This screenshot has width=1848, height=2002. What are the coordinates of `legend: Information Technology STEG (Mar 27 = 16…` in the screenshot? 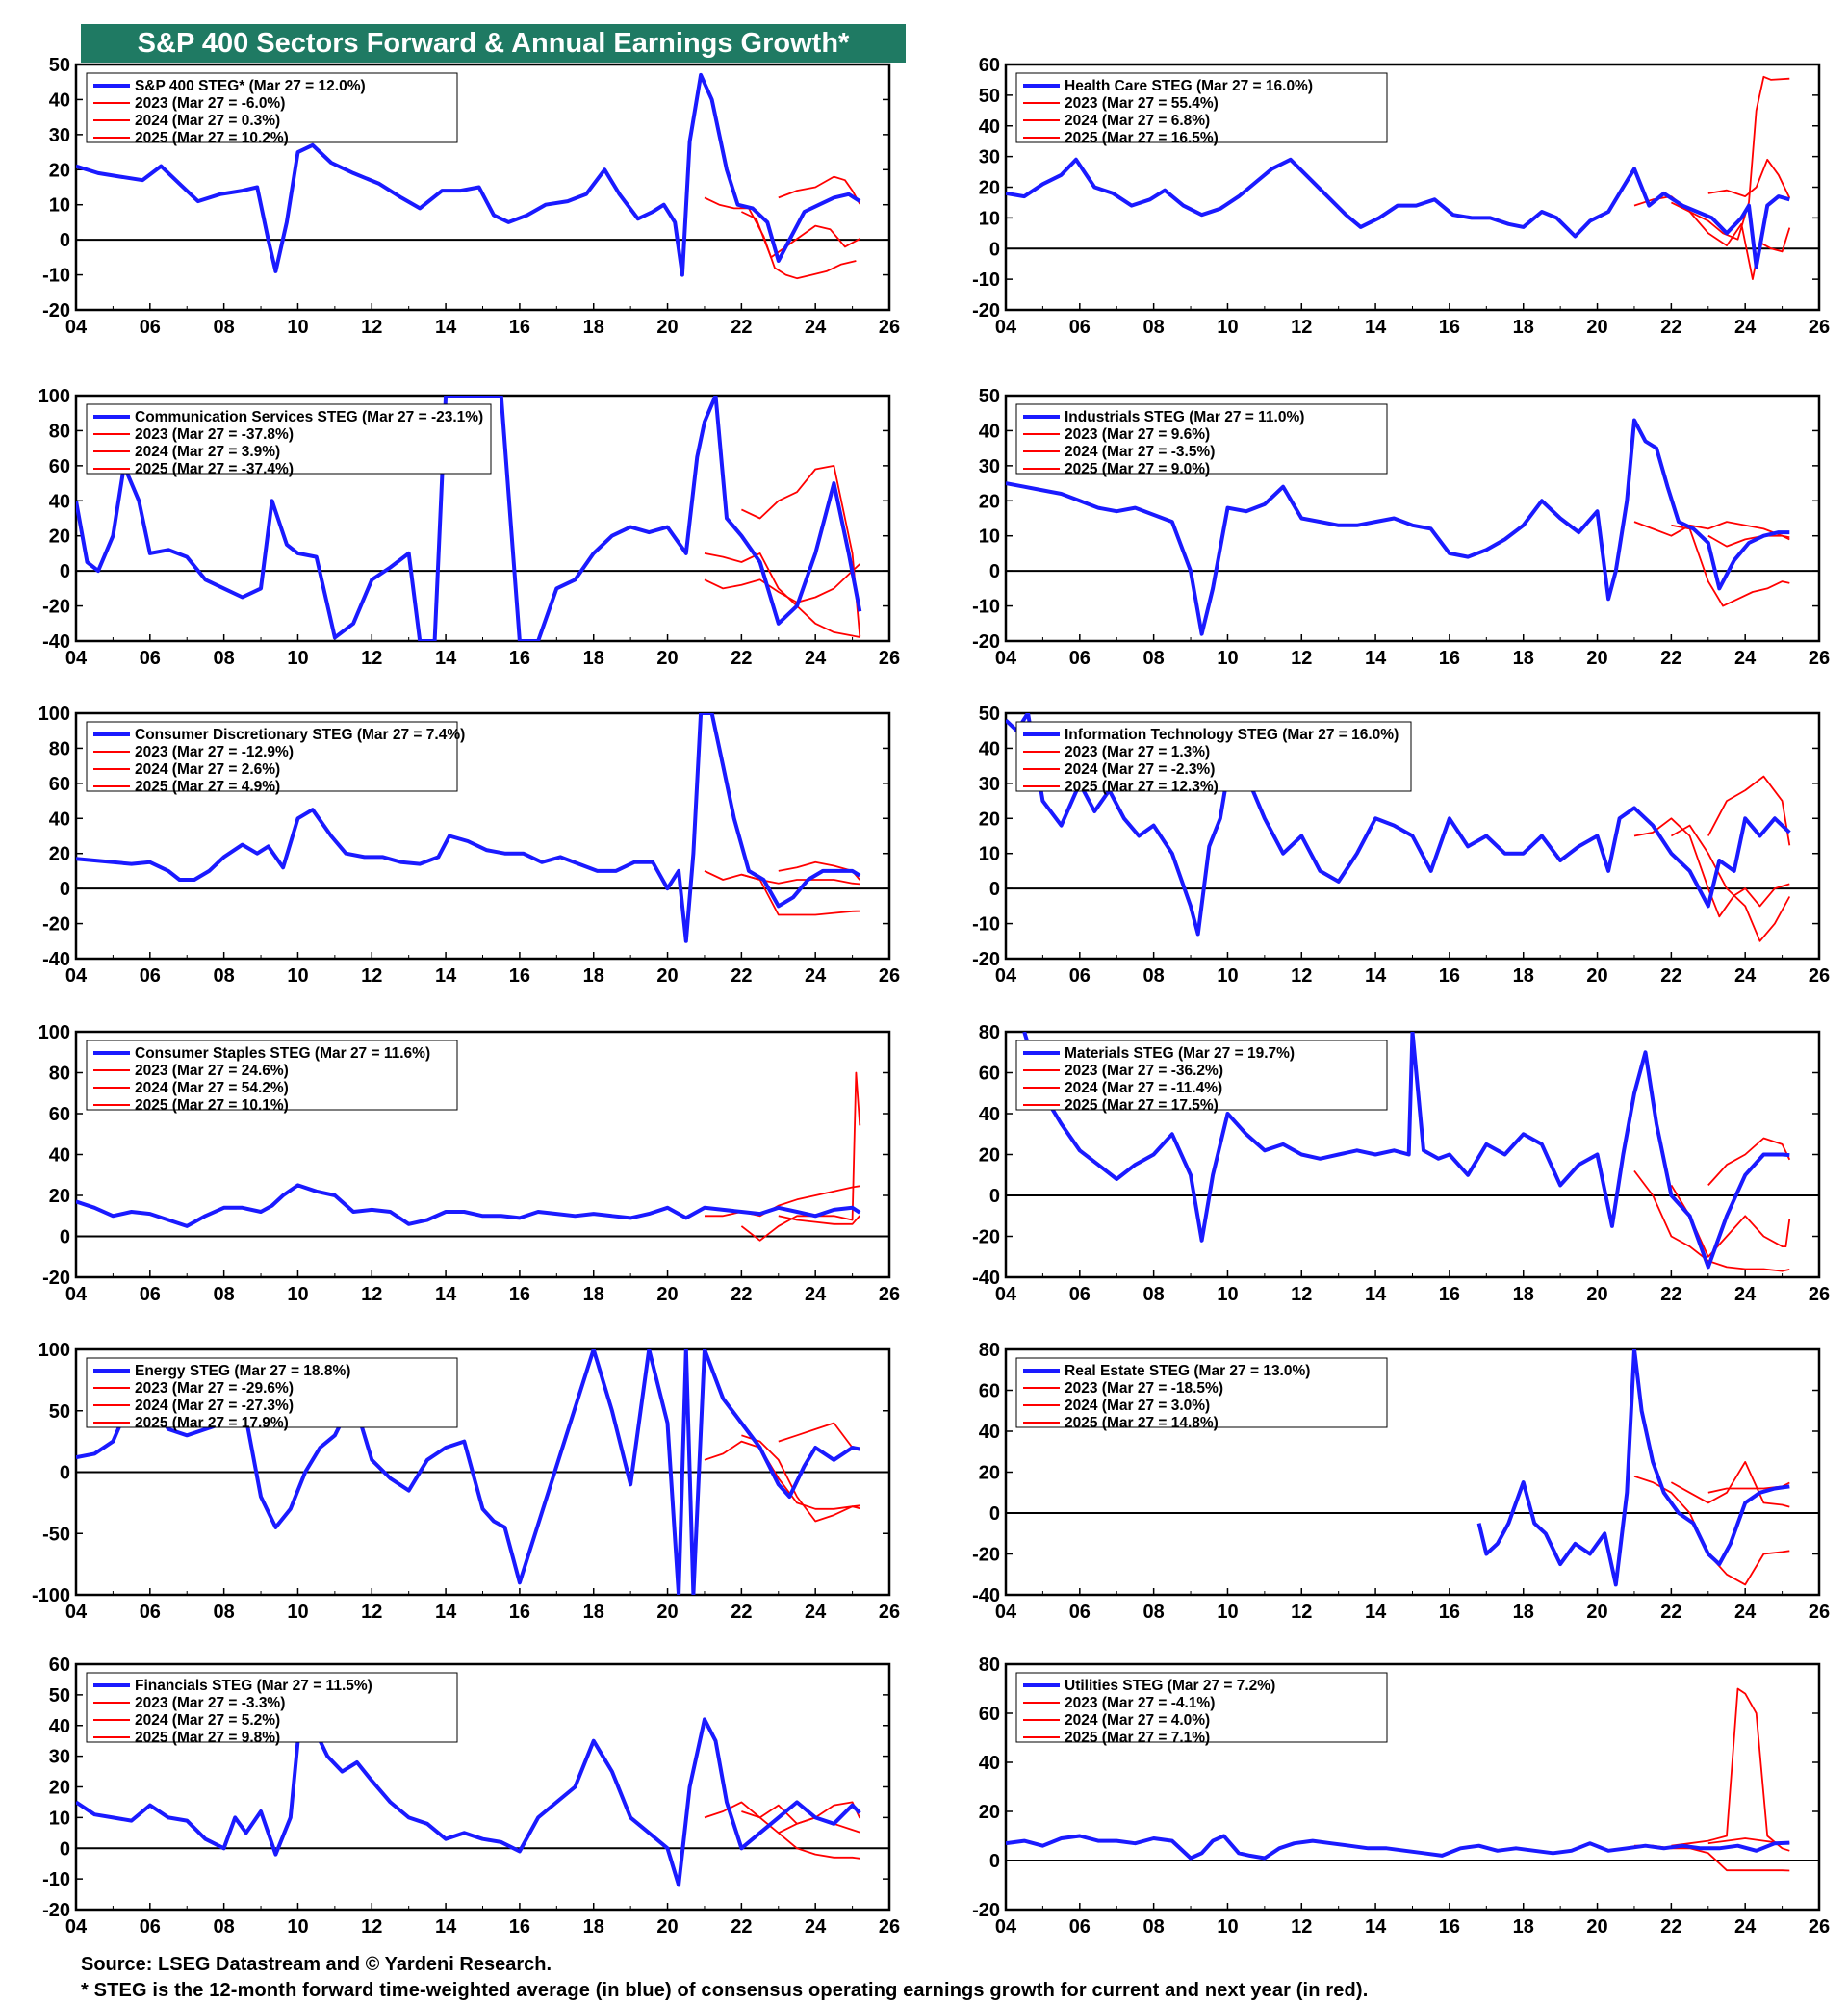 It's located at (1213, 758).